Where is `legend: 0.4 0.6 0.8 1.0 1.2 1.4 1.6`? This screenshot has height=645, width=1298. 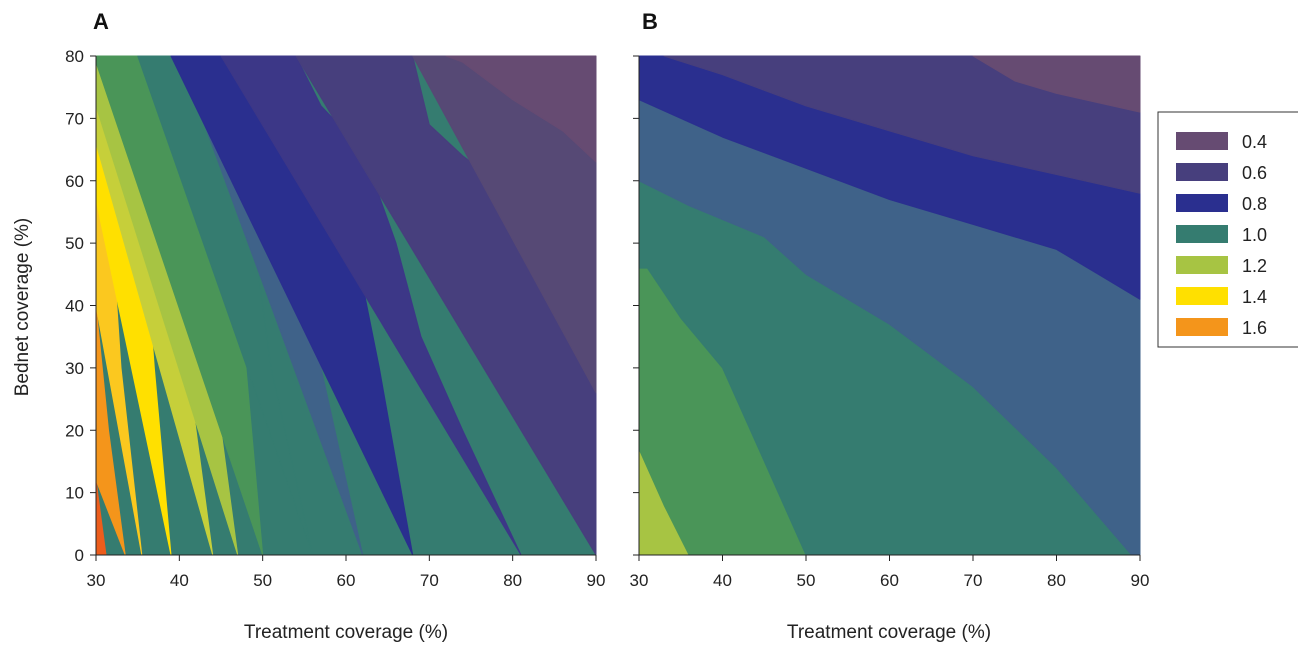
legend: 0.4 0.6 0.8 1.0 1.2 1.4 1.6 is located at coordinates (1227, 229).